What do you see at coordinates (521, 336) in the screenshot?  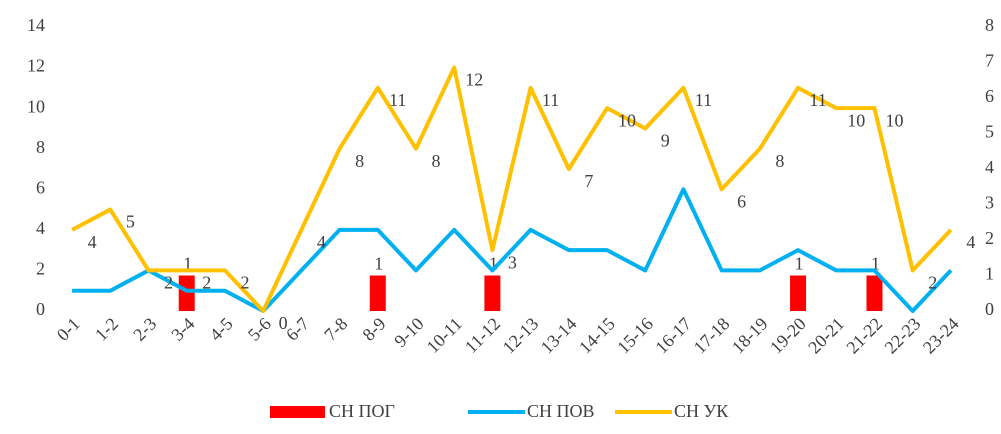 I see `x-tick-label: 12-13` at bounding box center [521, 336].